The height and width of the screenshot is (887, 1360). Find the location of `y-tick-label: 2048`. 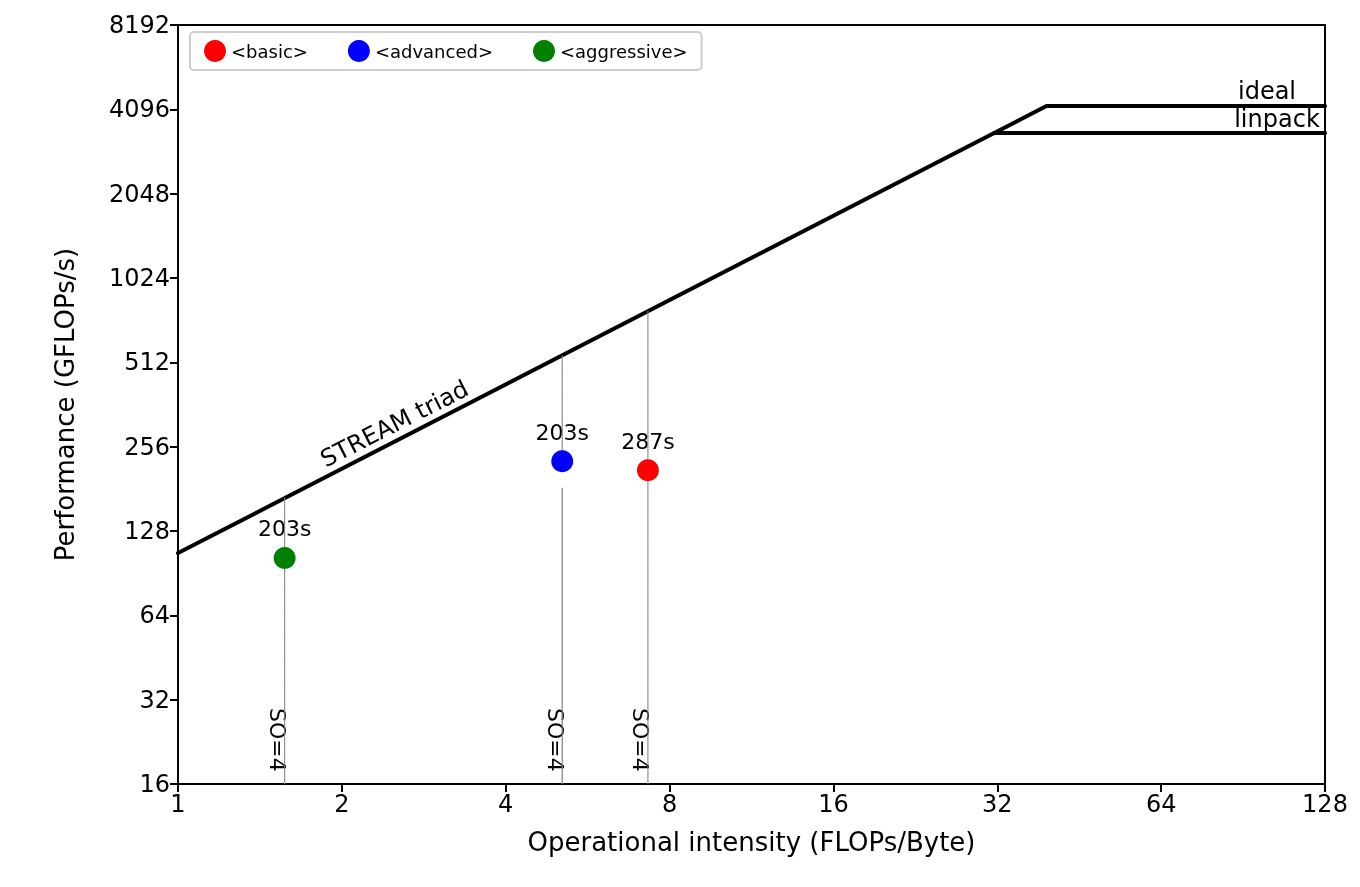

y-tick-label: 2048 is located at coordinates (139, 193).